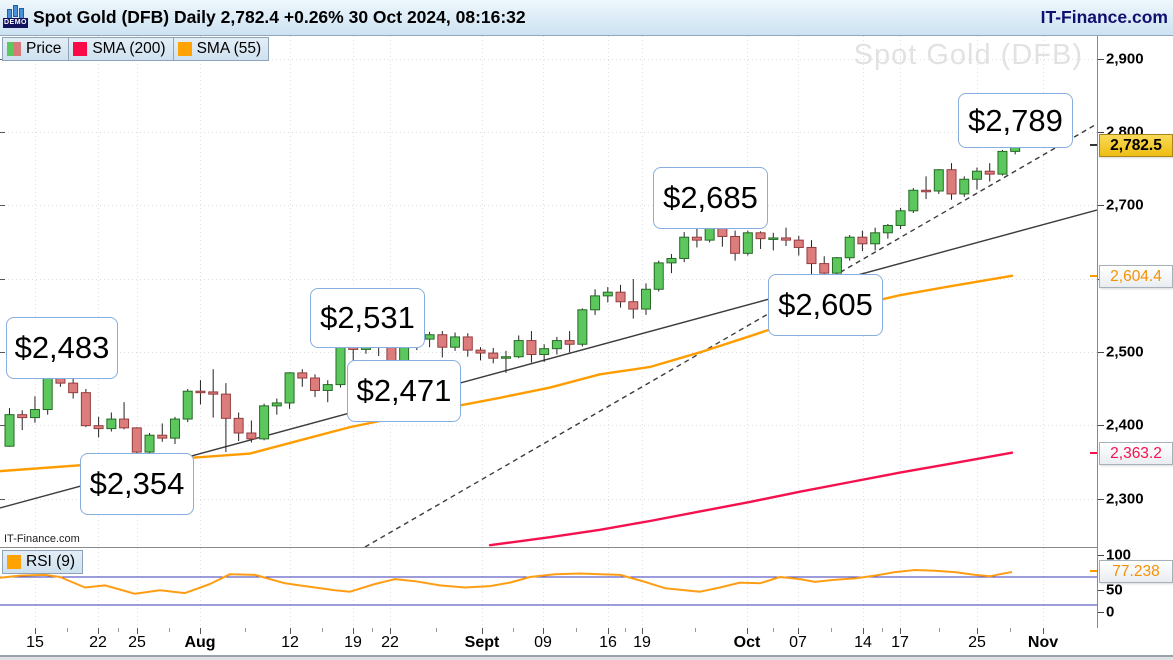 The height and width of the screenshot is (660, 1173). What do you see at coordinates (506, 582) in the screenshot?
I see `rsi-line` at bounding box center [506, 582].